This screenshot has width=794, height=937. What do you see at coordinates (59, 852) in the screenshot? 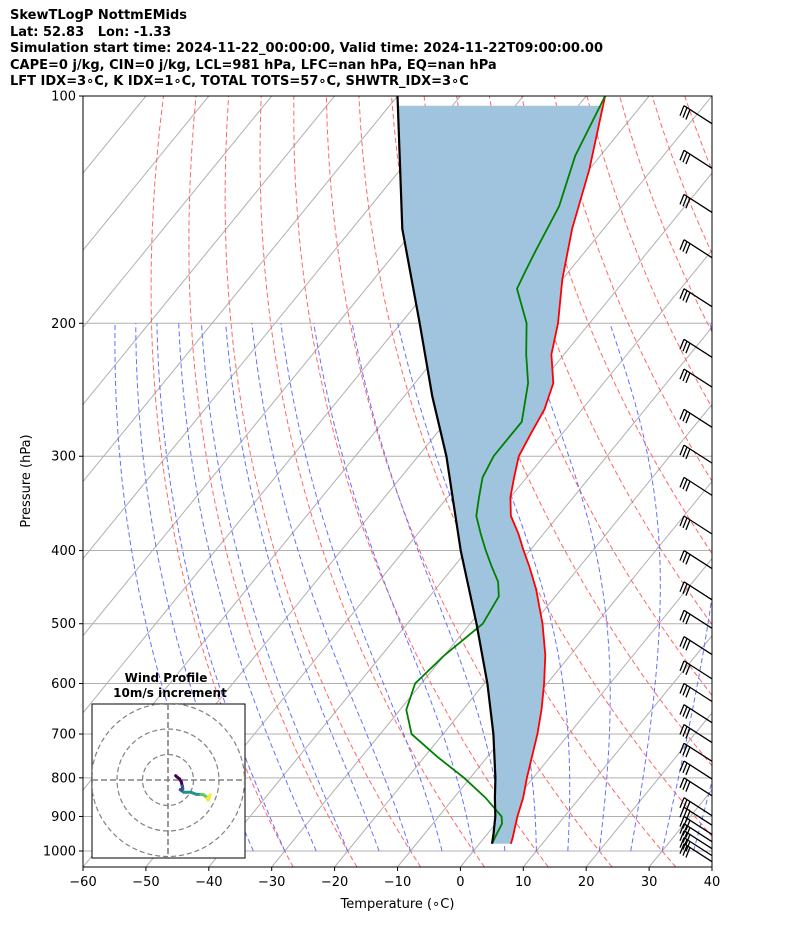
I see `y-tick-label: 1000` at bounding box center [59, 852].